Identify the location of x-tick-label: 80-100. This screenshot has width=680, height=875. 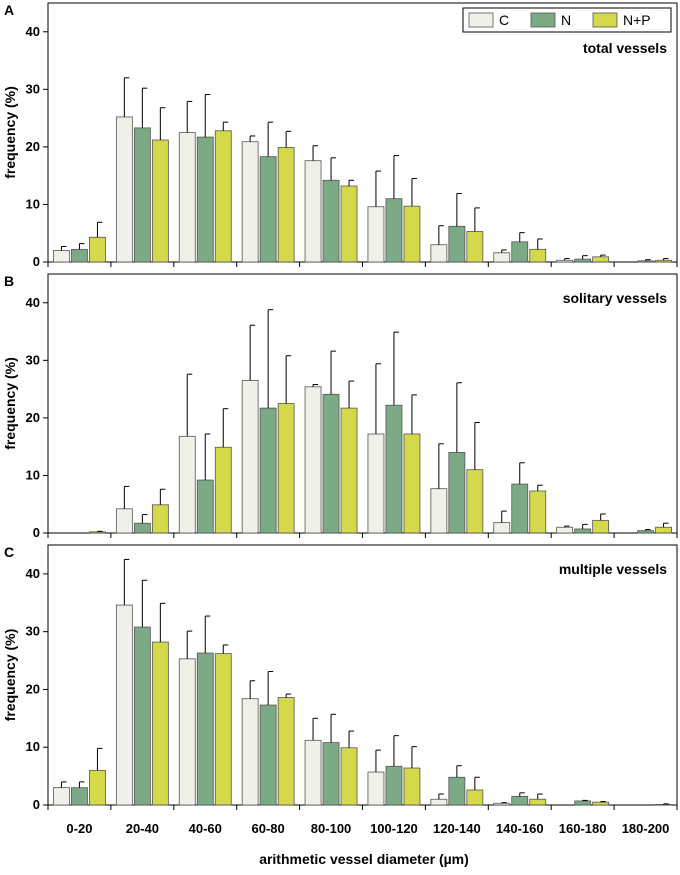
(331, 828).